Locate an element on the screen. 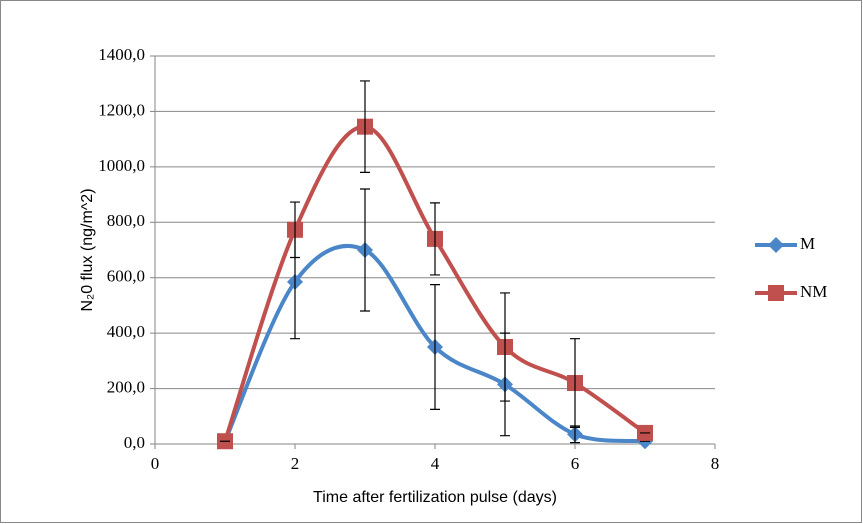  x-tick-label: 4 is located at coordinates (435, 463).